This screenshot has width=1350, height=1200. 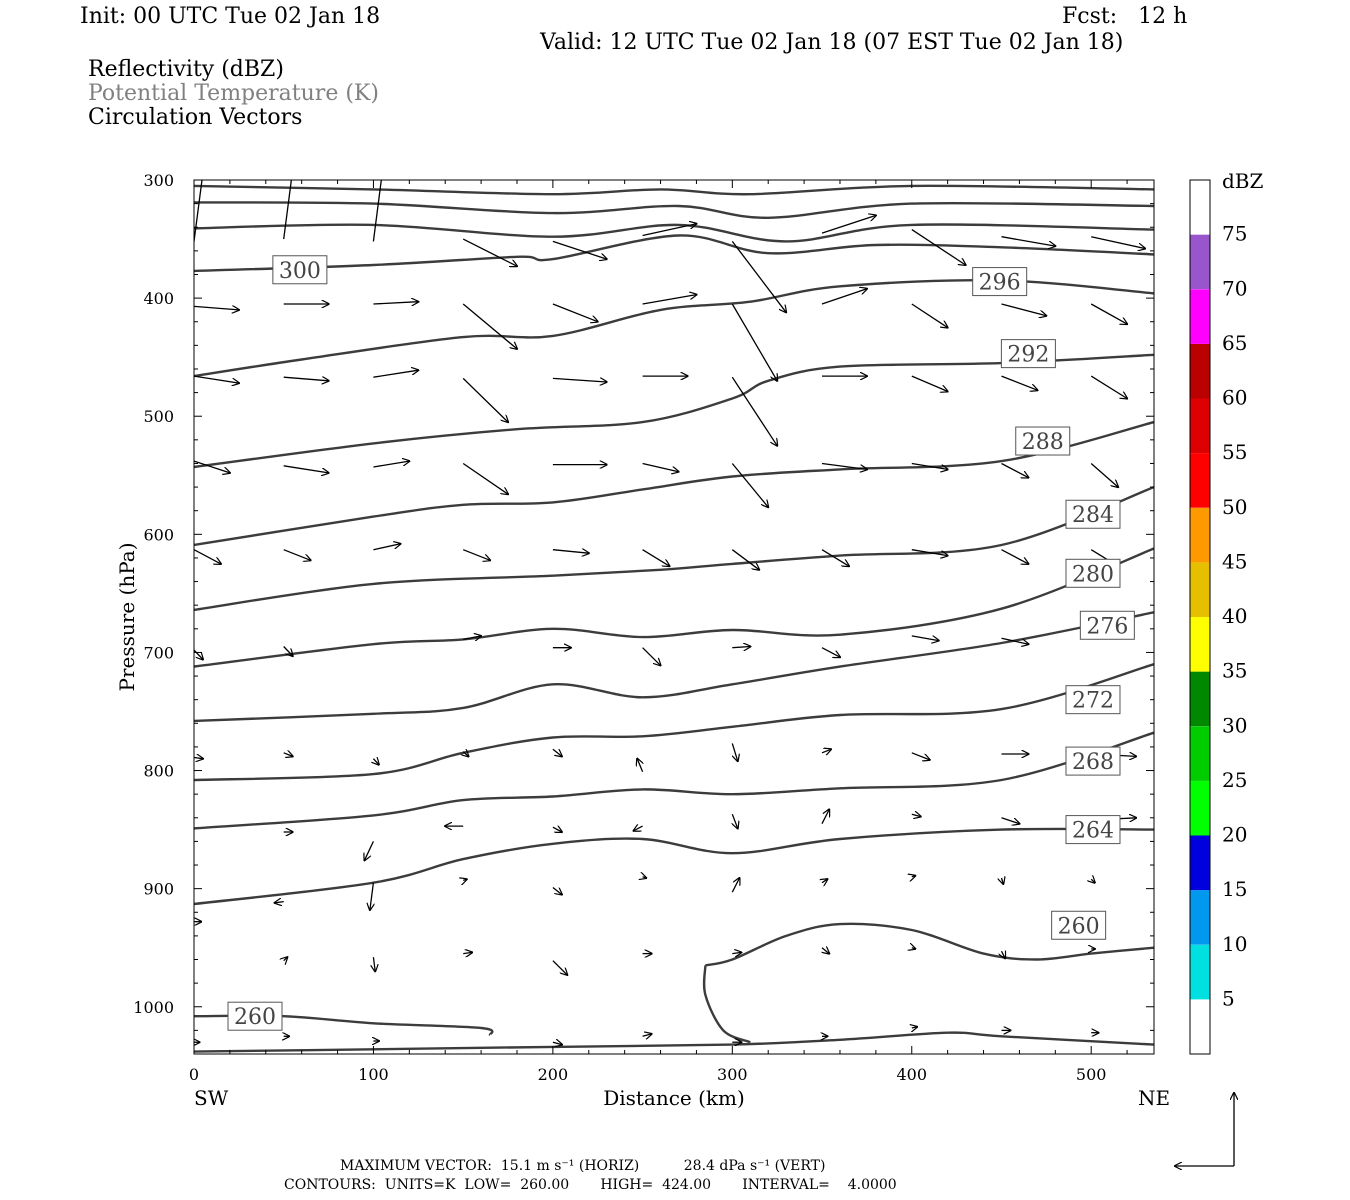 What do you see at coordinates (1091, 1074) in the screenshot?
I see `x-tick-label-500: 500` at bounding box center [1091, 1074].